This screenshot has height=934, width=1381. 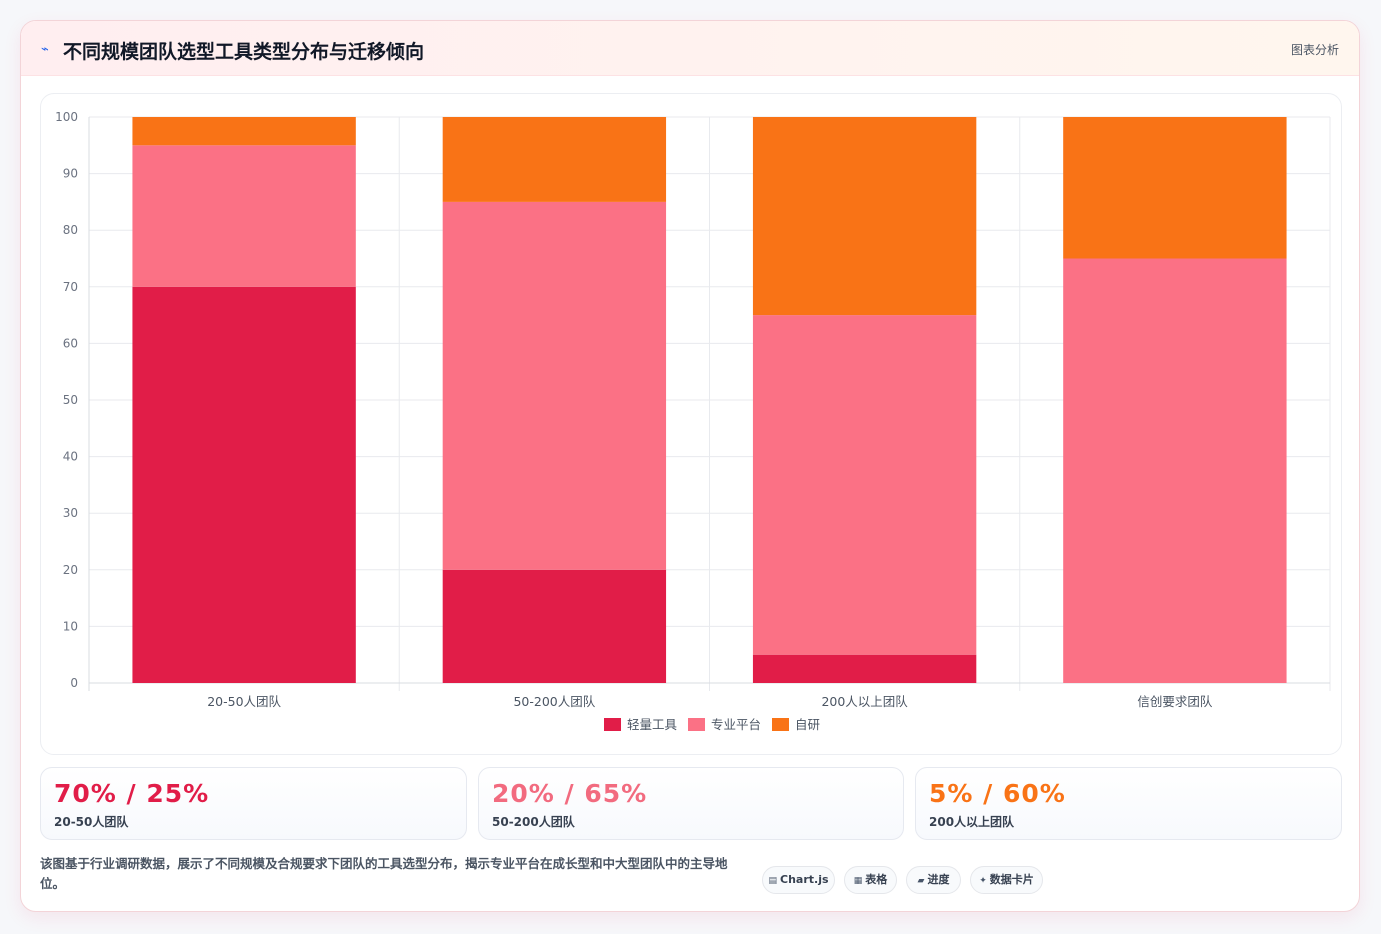 I want to click on kpi-value: 20% / 65%, so click(x=570, y=793).